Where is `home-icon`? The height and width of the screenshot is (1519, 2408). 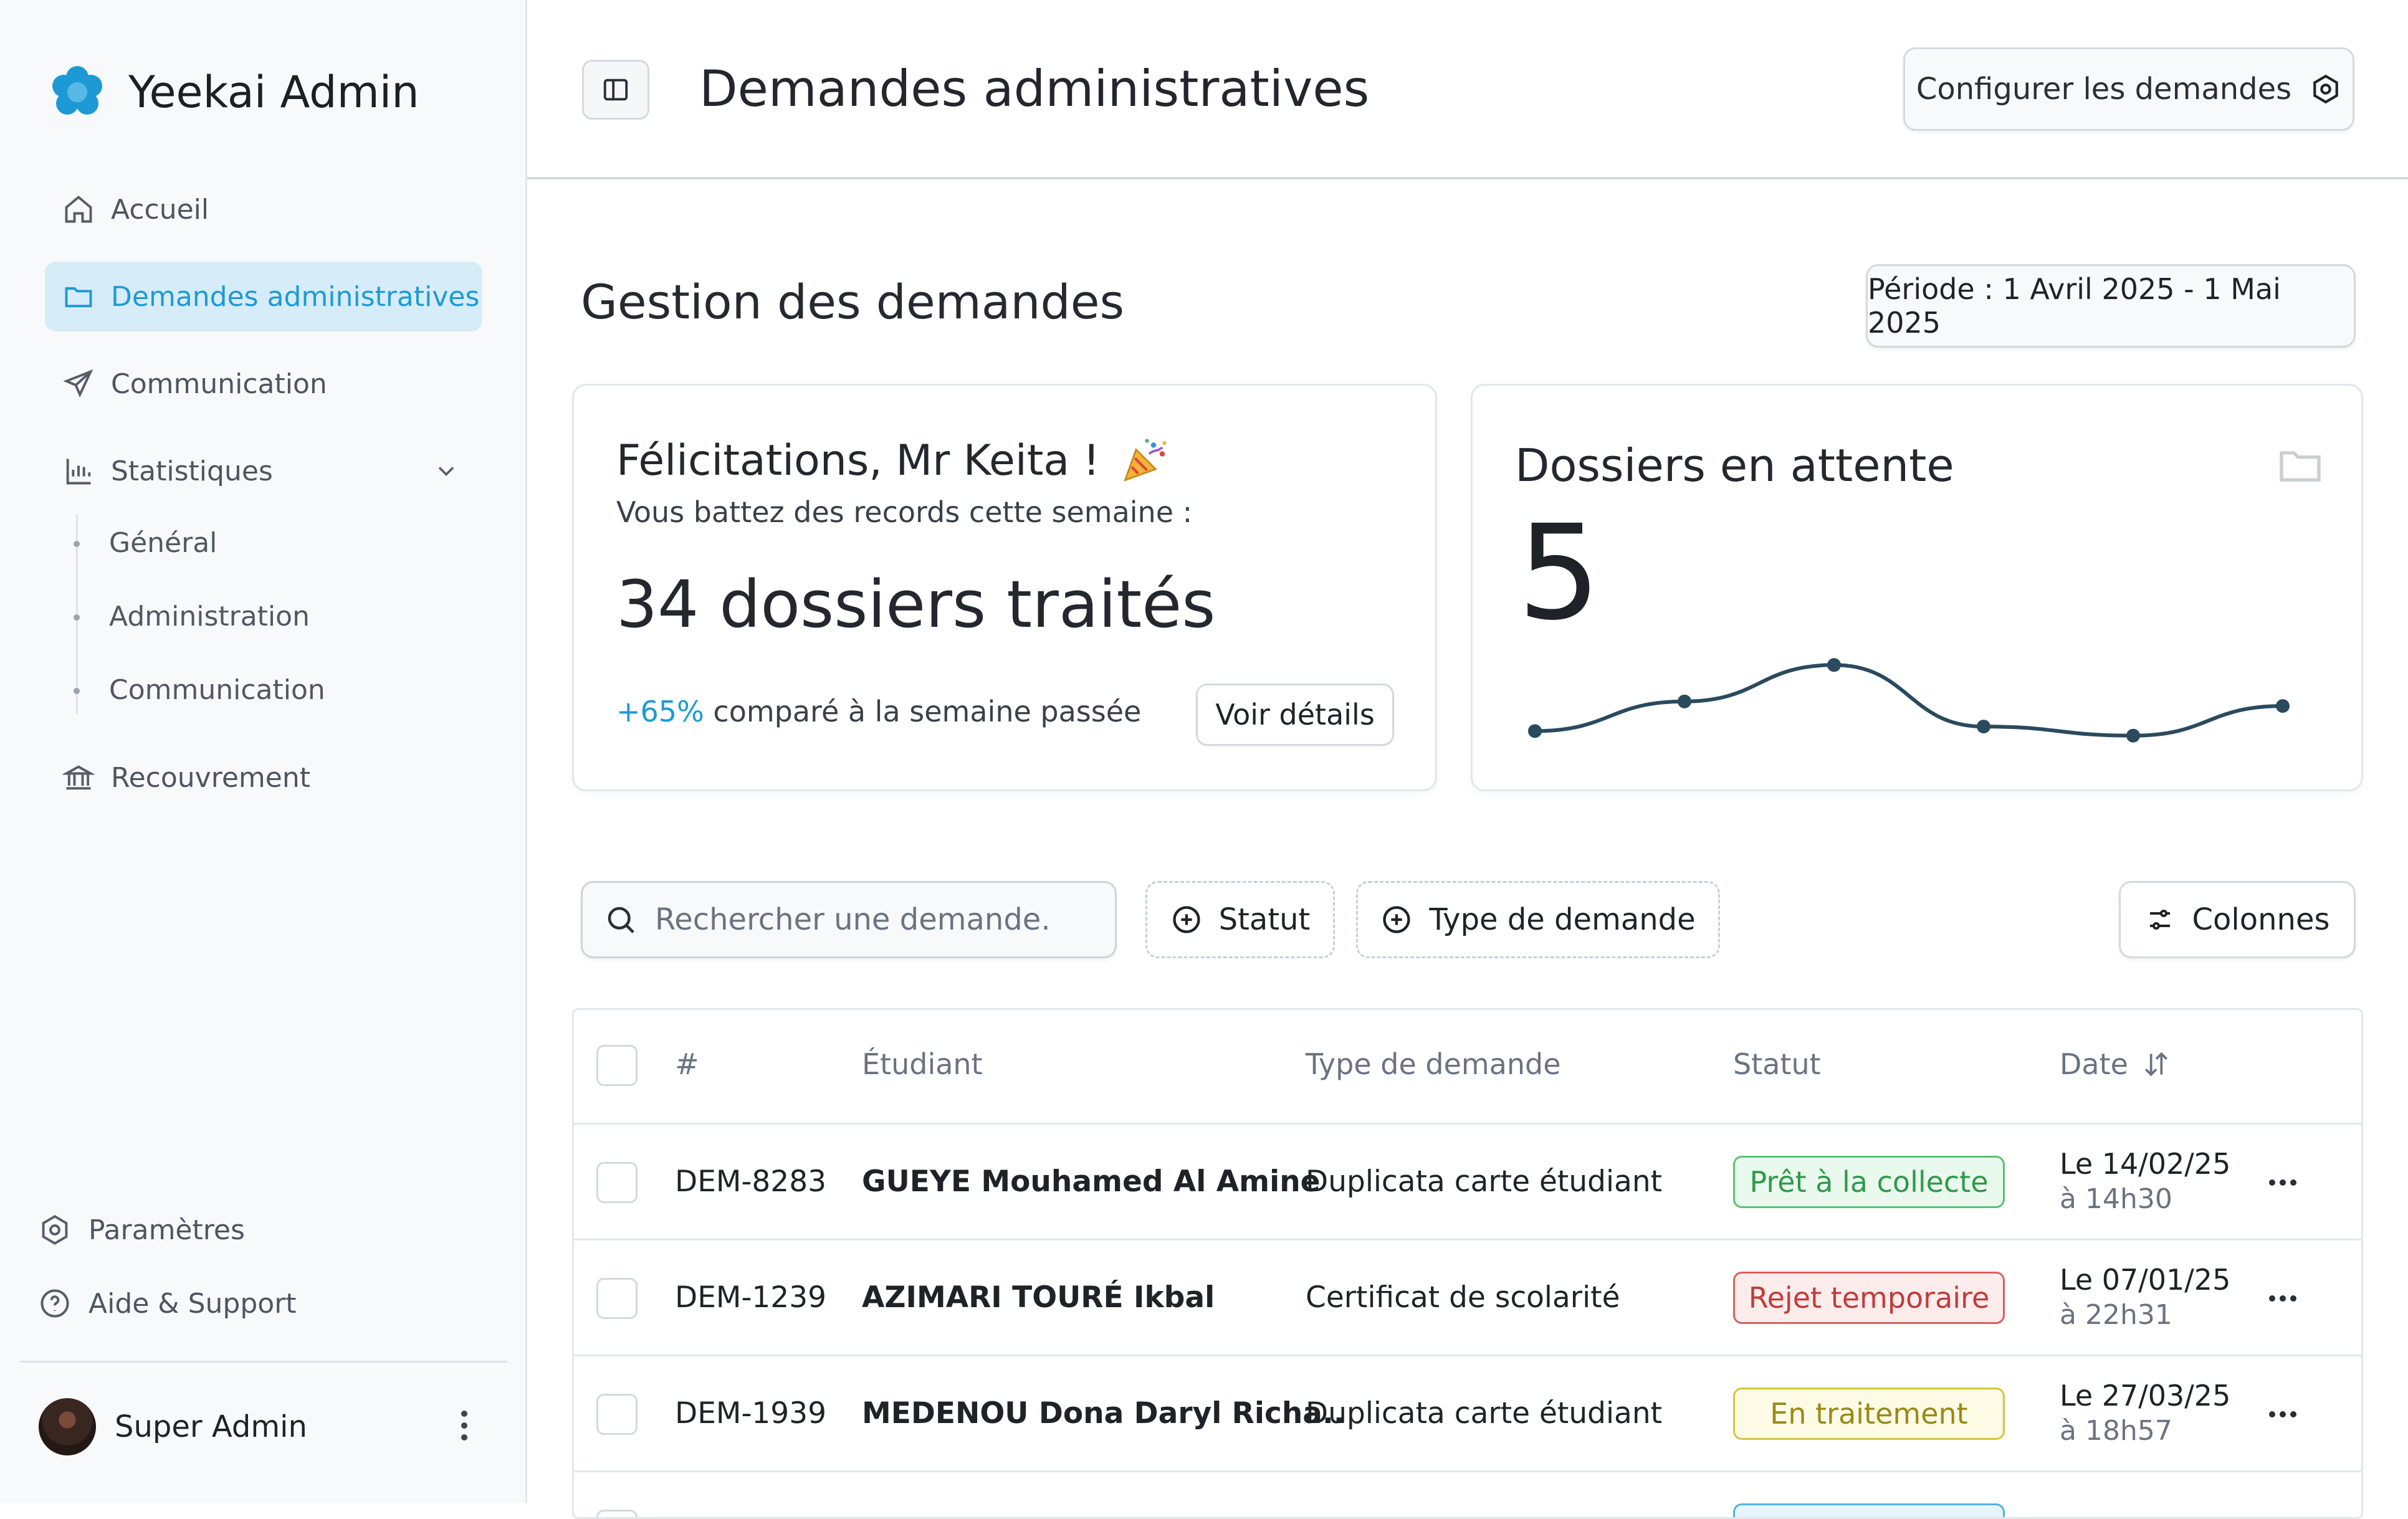 home-icon is located at coordinates (78, 209).